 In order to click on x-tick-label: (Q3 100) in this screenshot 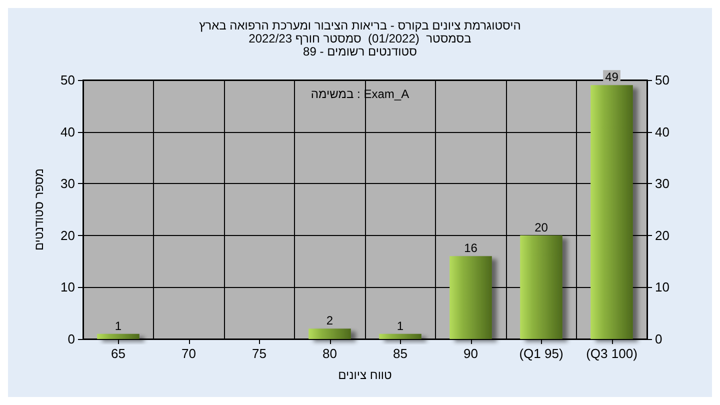, I will do `click(612, 353)`.